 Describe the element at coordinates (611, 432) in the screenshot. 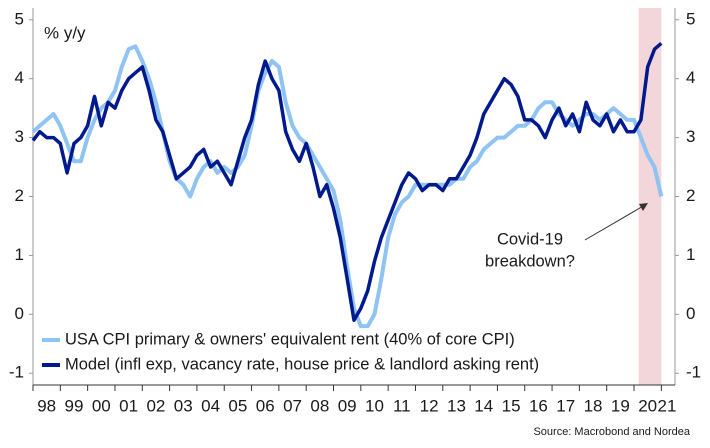

I see `source: Source: Macrobond and Nordea` at that location.